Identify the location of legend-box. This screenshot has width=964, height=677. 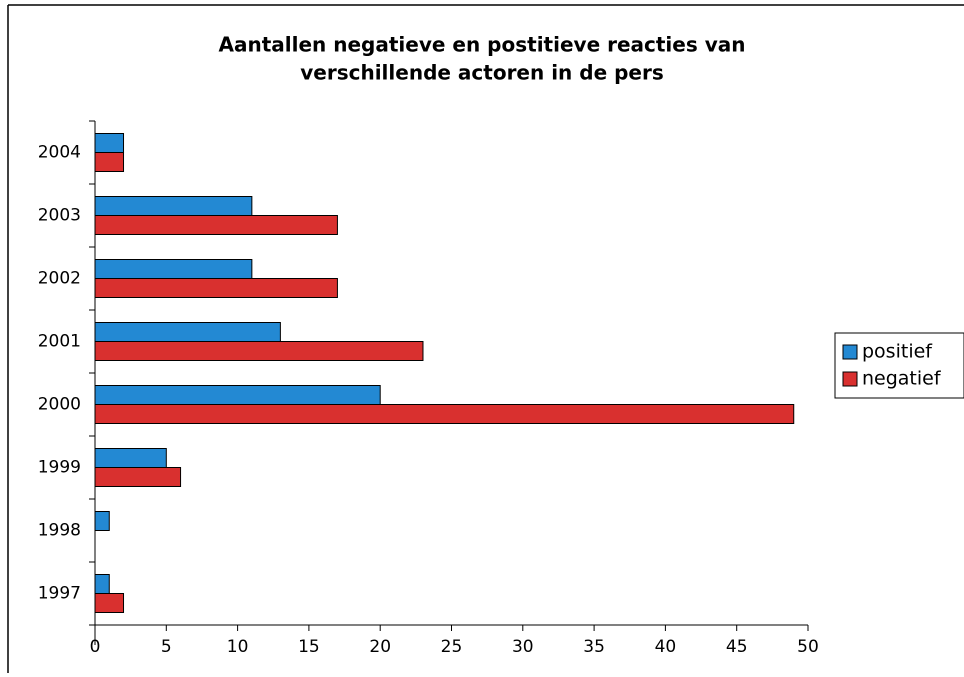
(899, 365).